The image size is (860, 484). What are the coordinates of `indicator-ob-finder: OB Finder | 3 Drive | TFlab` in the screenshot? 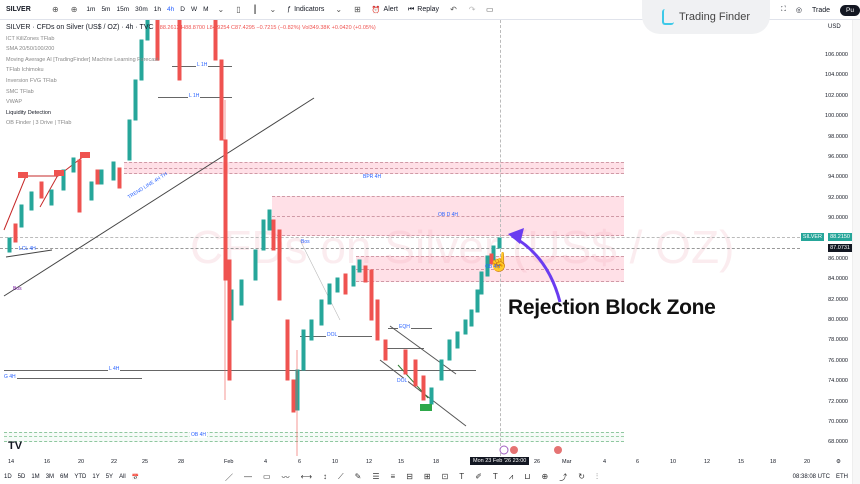 It's located at (39, 123).